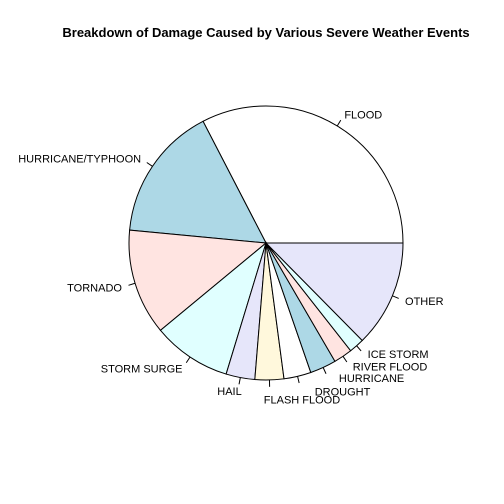  I want to click on leader-ice-storm, so click(359, 348).